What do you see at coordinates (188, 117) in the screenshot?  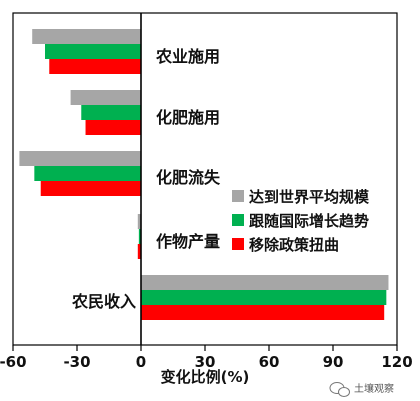 I see `category-label: 化肥施用` at bounding box center [188, 117].